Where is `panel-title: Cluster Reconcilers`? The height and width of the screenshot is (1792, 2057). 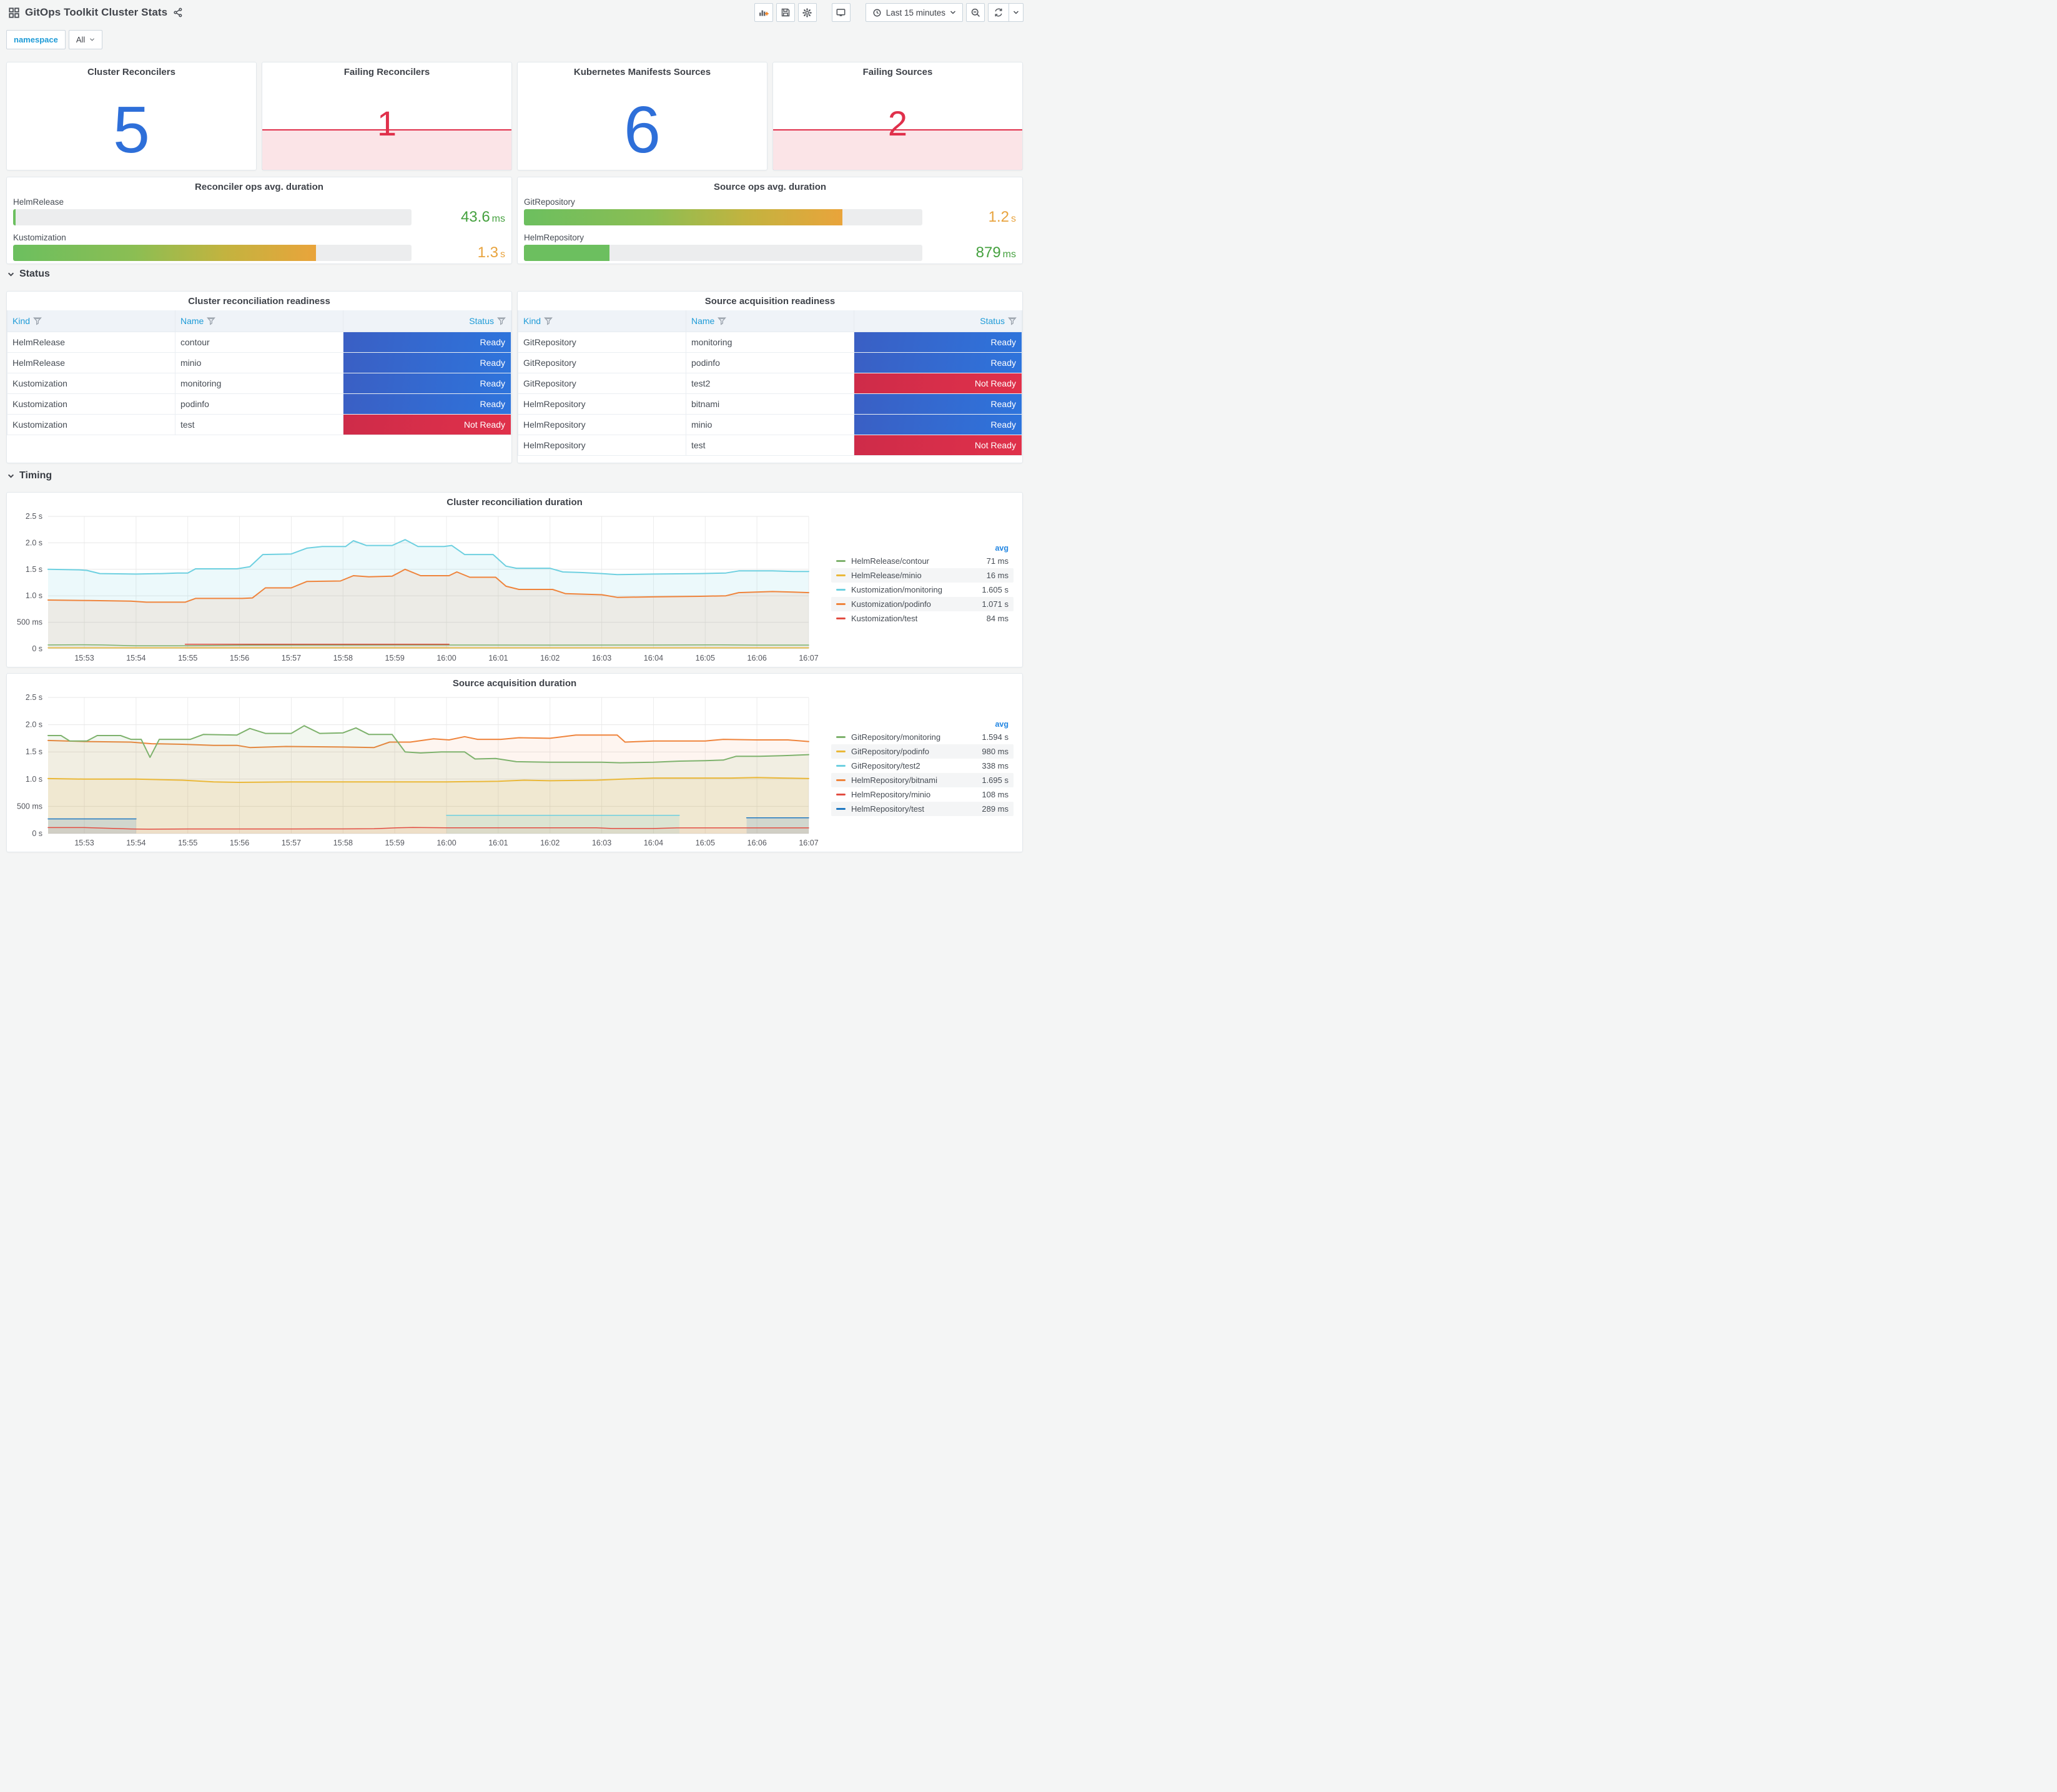
panel-title: Cluster Reconcilers is located at coordinates (131, 72).